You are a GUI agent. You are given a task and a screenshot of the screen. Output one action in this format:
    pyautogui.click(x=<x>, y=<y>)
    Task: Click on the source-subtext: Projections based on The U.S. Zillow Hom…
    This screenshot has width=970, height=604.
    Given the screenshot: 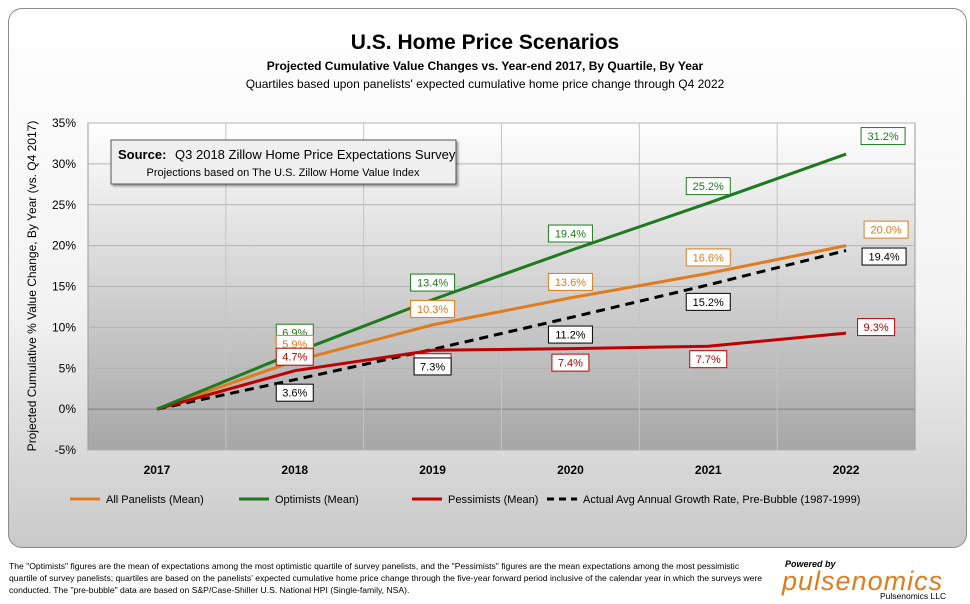 What is the action you would take?
    pyautogui.click(x=283, y=173)
    